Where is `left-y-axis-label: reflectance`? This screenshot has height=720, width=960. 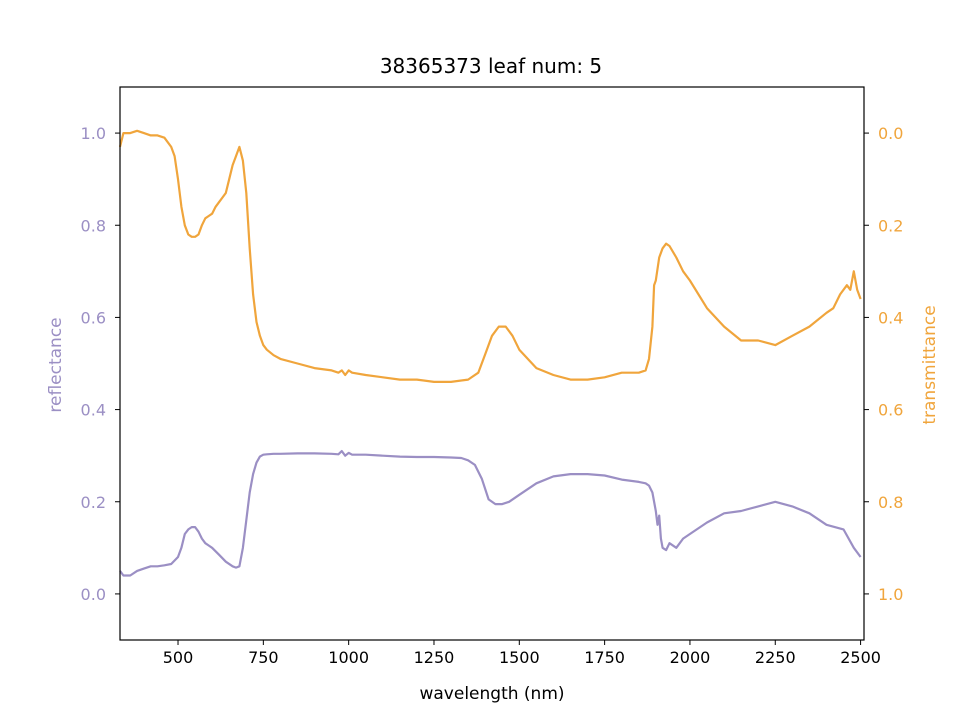
left-y-axis-label: reflectance is located at coordinates (56, 364).